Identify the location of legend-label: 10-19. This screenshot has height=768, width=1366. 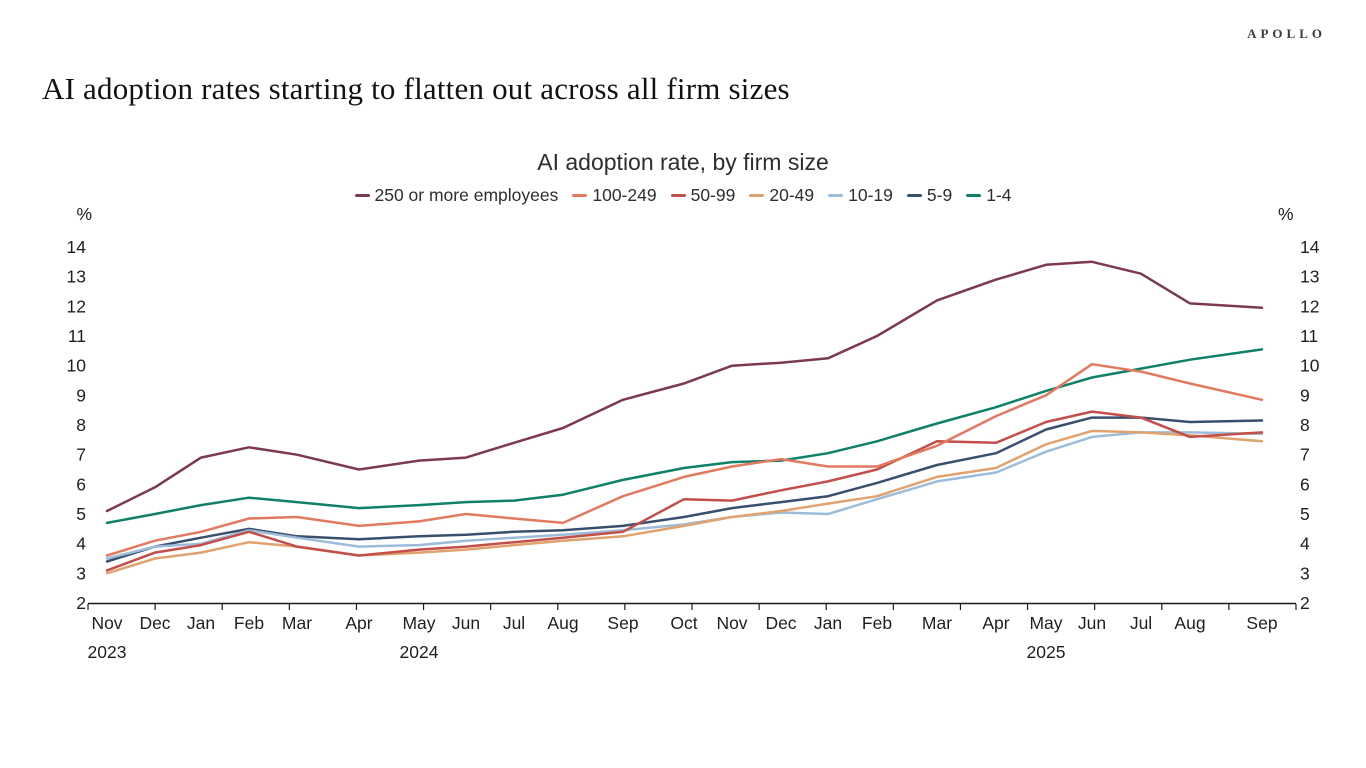
(870, 195).